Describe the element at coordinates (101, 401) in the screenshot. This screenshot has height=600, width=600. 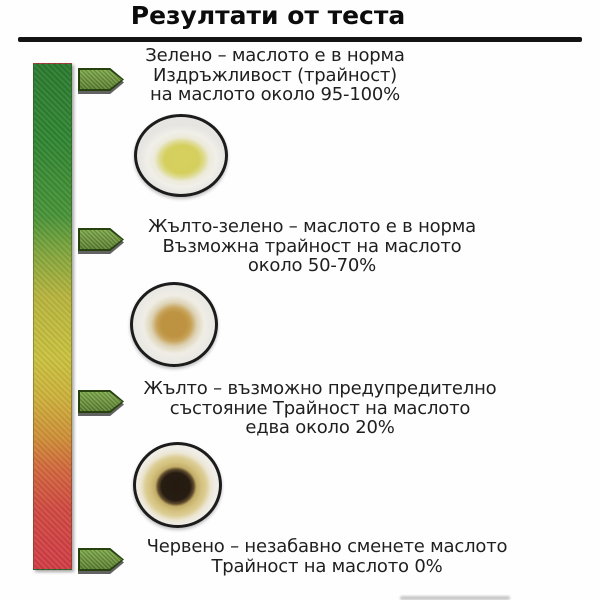
I see `level-arrow-icon-yellow` at that location.